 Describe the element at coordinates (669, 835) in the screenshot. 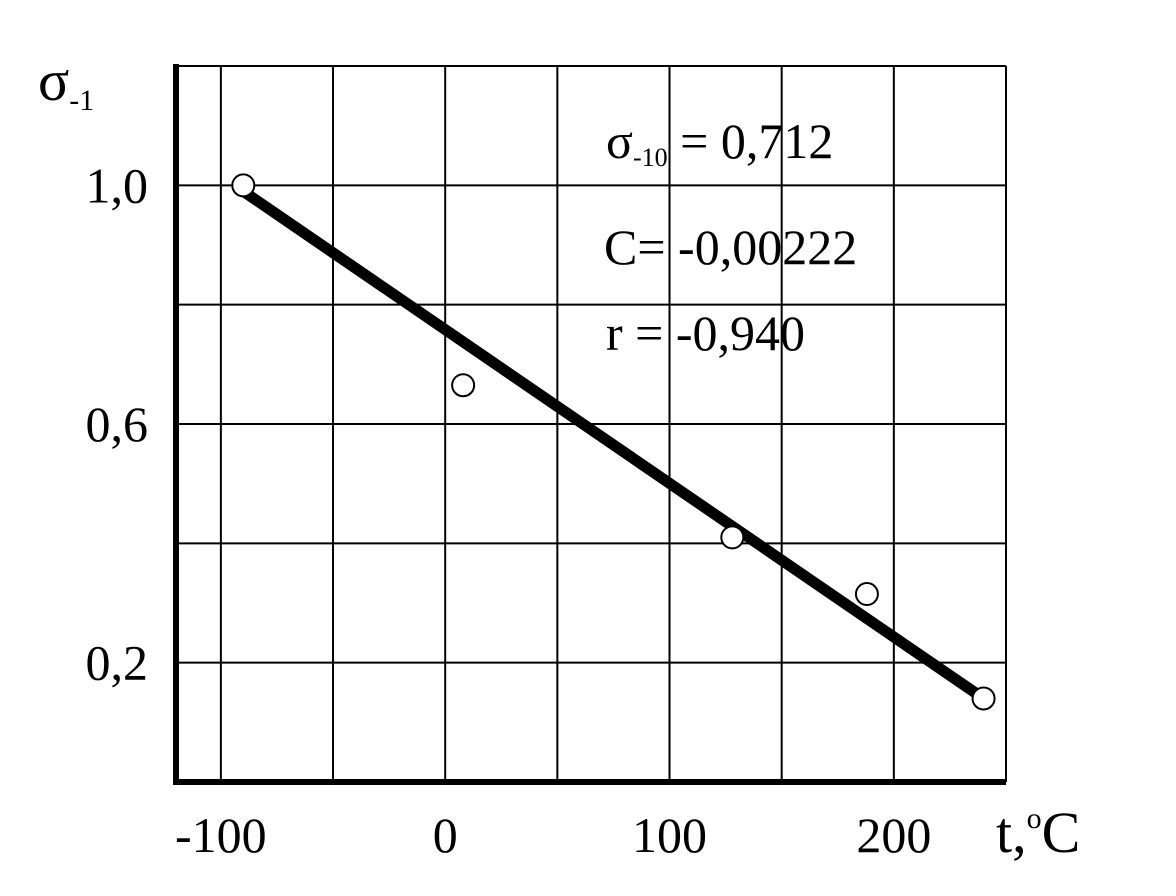

I see `x-tick-label: 100` at that location.